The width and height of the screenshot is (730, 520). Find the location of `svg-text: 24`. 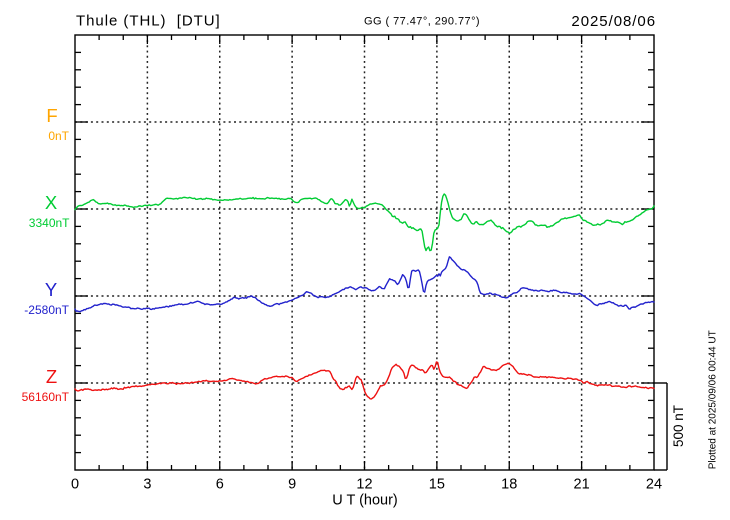

svg-text: 24 is located at coordinates (654, 485).